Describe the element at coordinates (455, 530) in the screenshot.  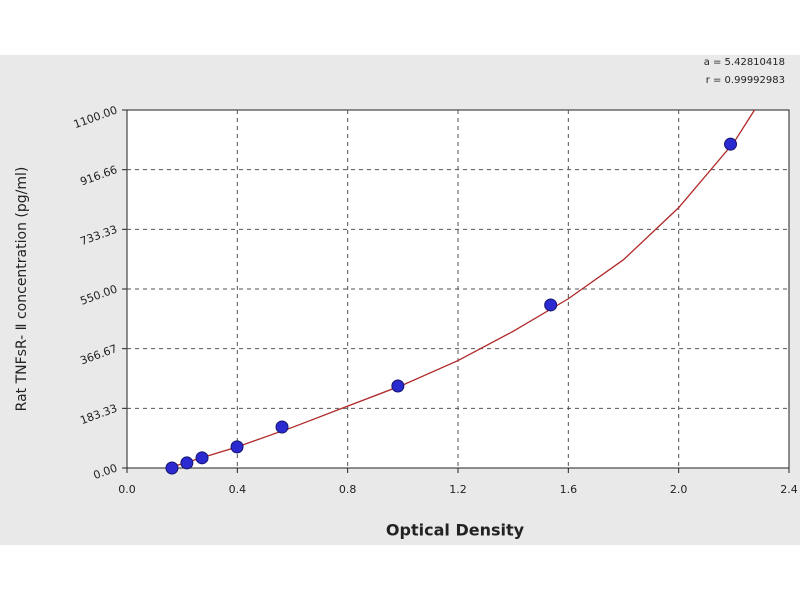
I see `x-axis-label: Optical Density` at that location.